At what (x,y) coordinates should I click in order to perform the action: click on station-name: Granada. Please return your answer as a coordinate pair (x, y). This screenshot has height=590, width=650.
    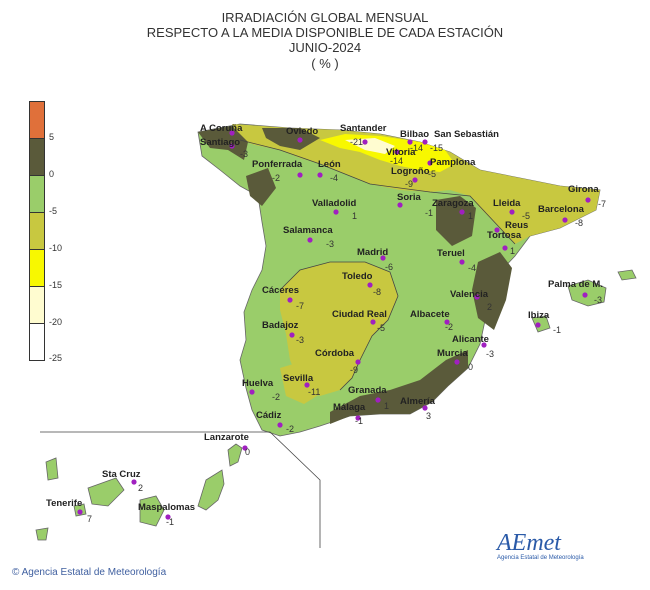
    Looking at the image, I should click on (367, 390).